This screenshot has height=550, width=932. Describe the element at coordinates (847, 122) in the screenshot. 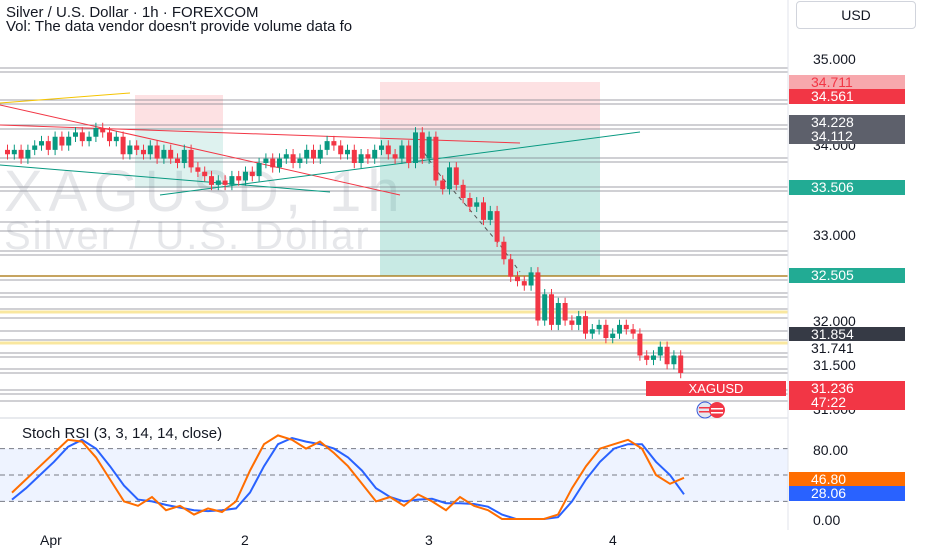

I see `price-label-high: 34.228` at that location.